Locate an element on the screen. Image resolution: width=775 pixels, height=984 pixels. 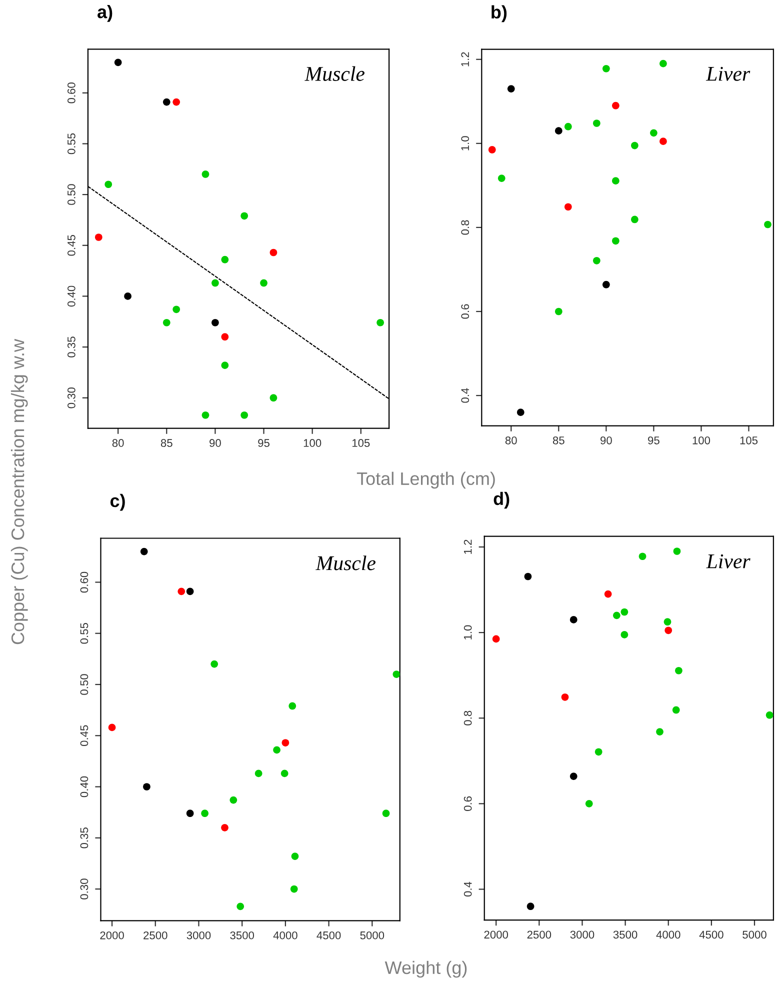
x-tick-label: 3500 is located at coordinates (242, 935).